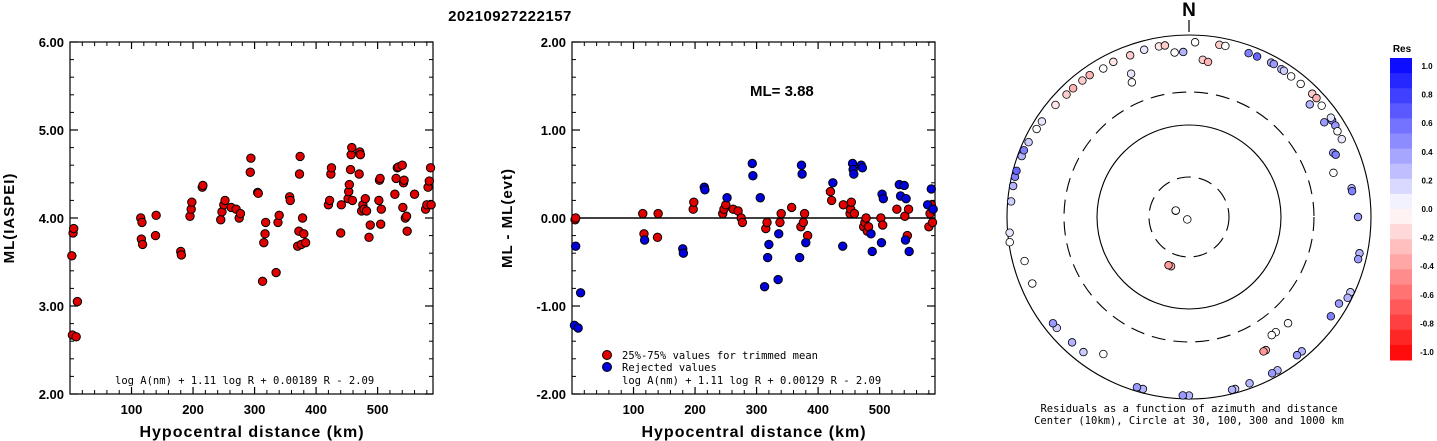  Describe the element at coordinates (1402, 49) in the screenshot. I see `colorbar-title: Res` at that location.